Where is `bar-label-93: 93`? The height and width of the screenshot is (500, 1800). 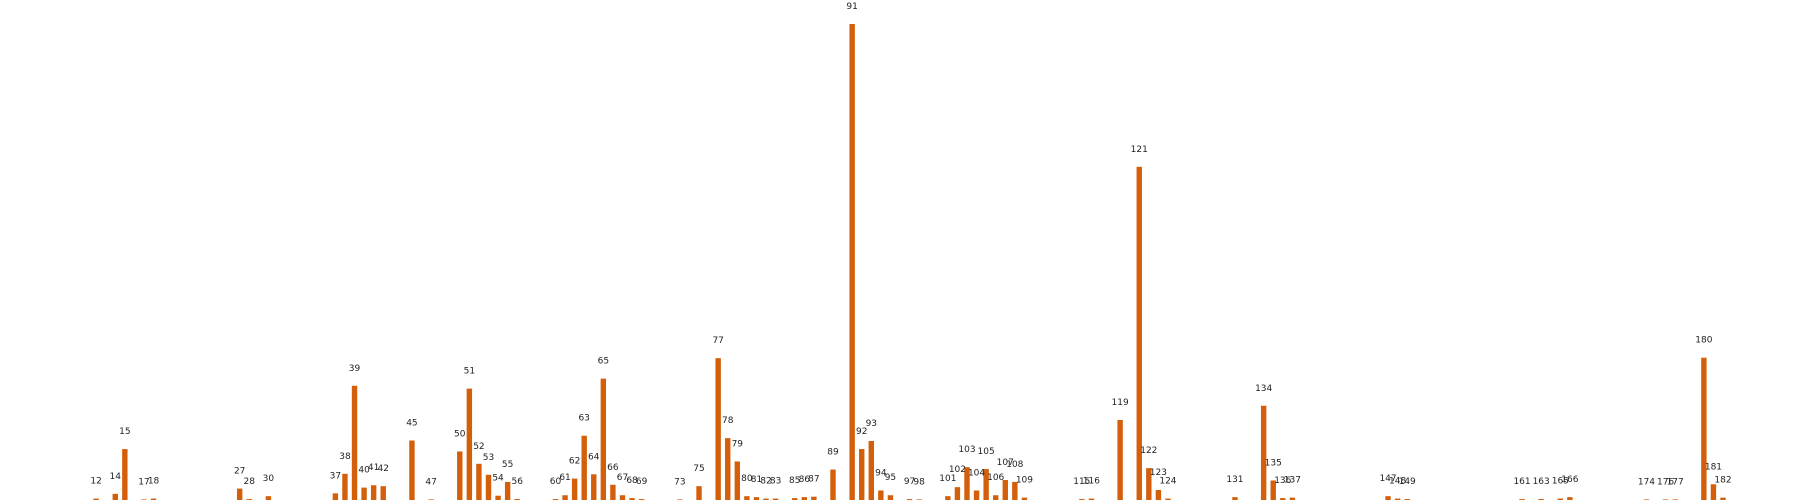
bar-label-93: 93 is located at coordinates (871, 424).